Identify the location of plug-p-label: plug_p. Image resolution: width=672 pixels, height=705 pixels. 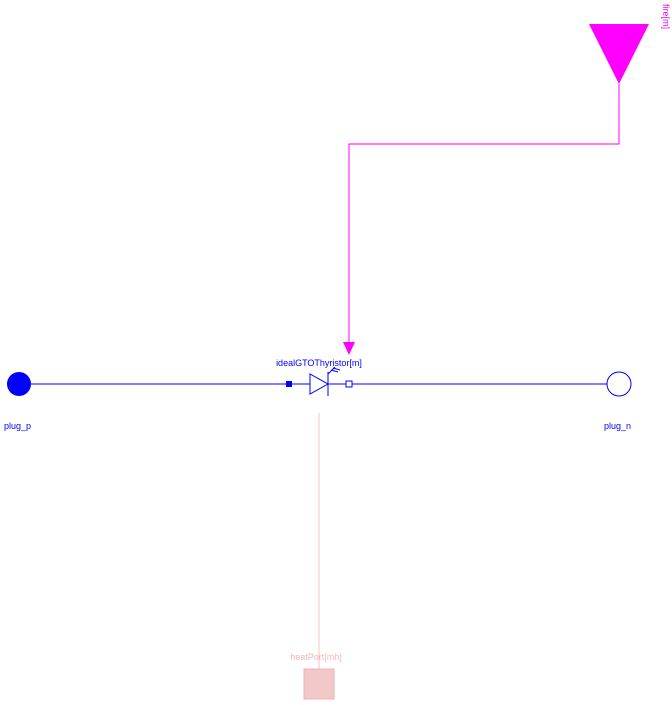
(17, 426).